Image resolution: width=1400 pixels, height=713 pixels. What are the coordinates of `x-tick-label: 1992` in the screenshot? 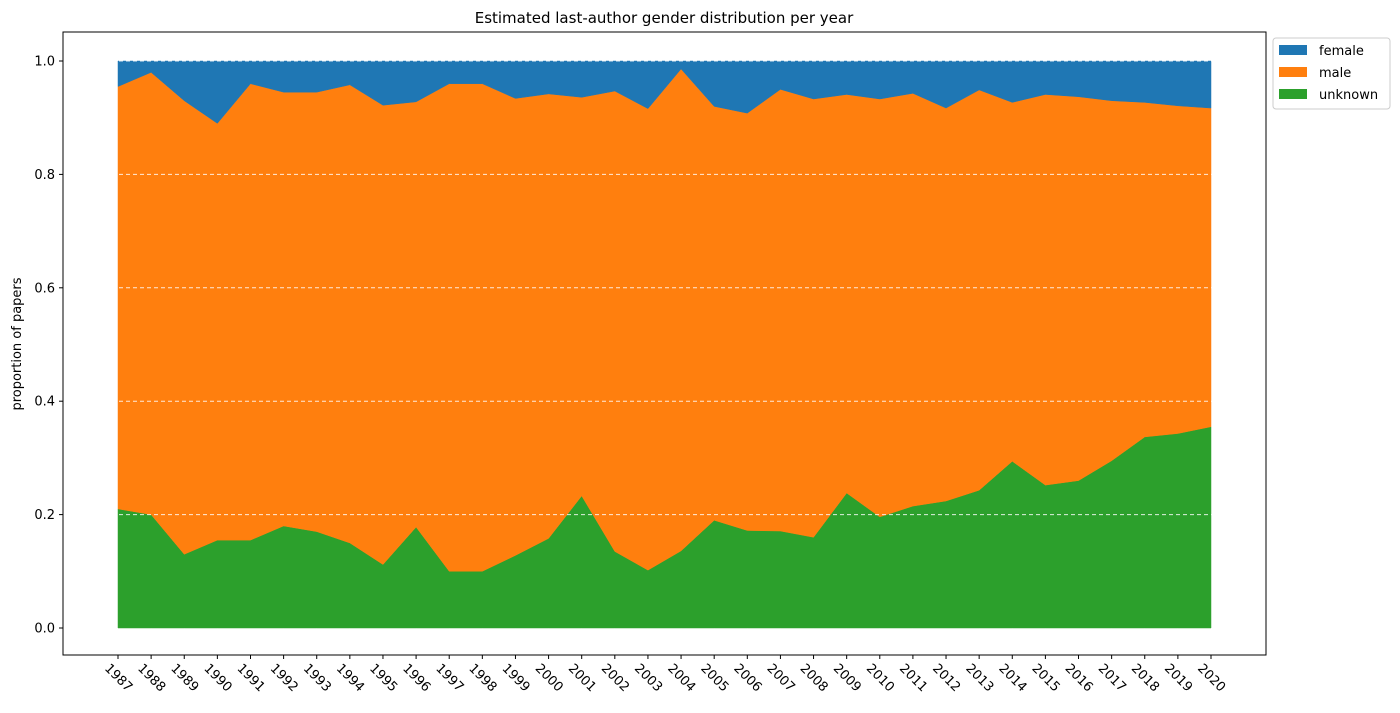 It's located at (284, 678).